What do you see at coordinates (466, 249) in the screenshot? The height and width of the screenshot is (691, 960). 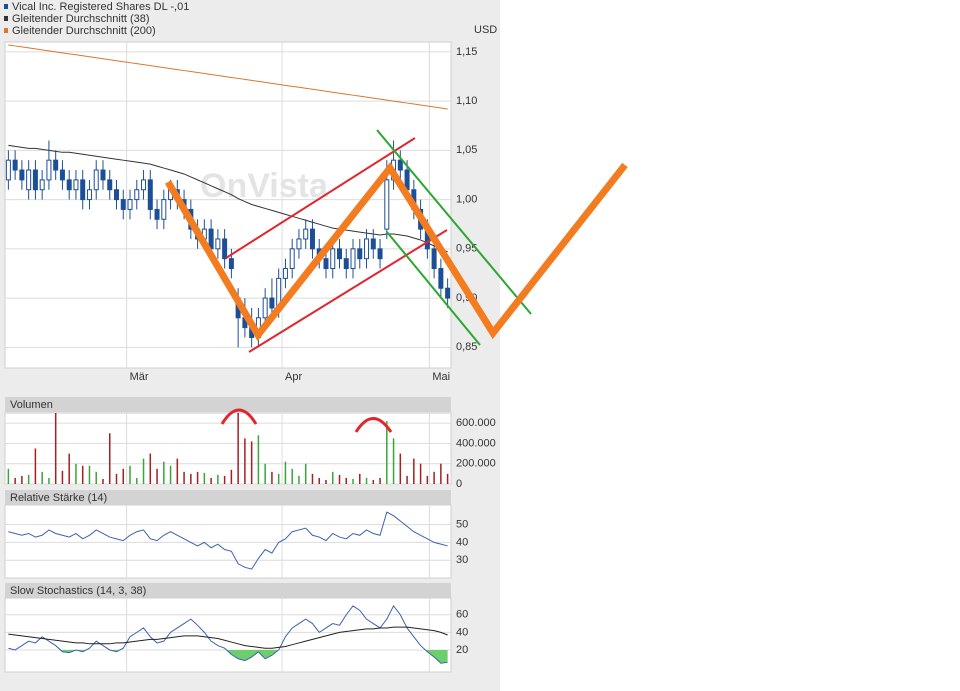 I see `y-tick-label: 0,95` at bounding box center [466, 249].